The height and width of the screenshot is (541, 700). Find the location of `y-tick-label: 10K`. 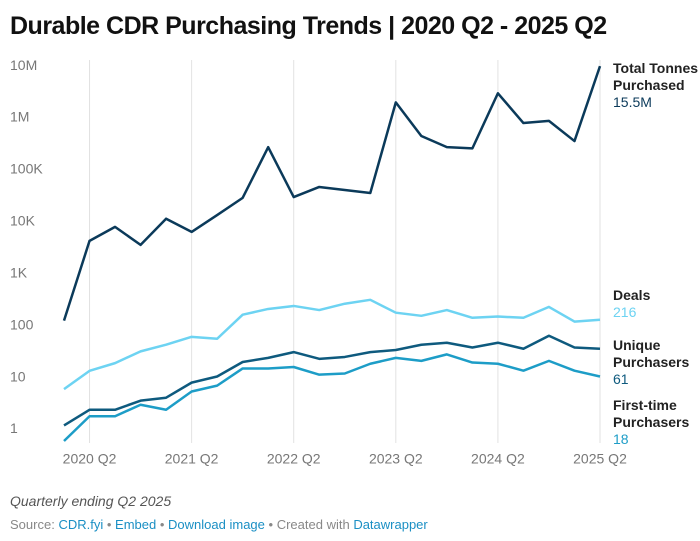

y-tick-label: 10K is located at coordinates (23, 221).